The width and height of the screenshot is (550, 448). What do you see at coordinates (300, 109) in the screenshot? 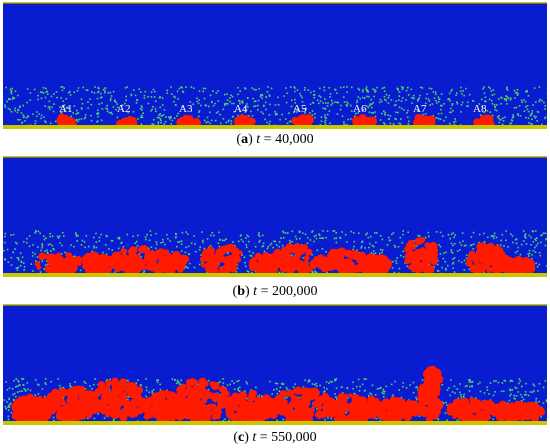
I see `site-label-a5: A5` at bounding box center [300, 109].